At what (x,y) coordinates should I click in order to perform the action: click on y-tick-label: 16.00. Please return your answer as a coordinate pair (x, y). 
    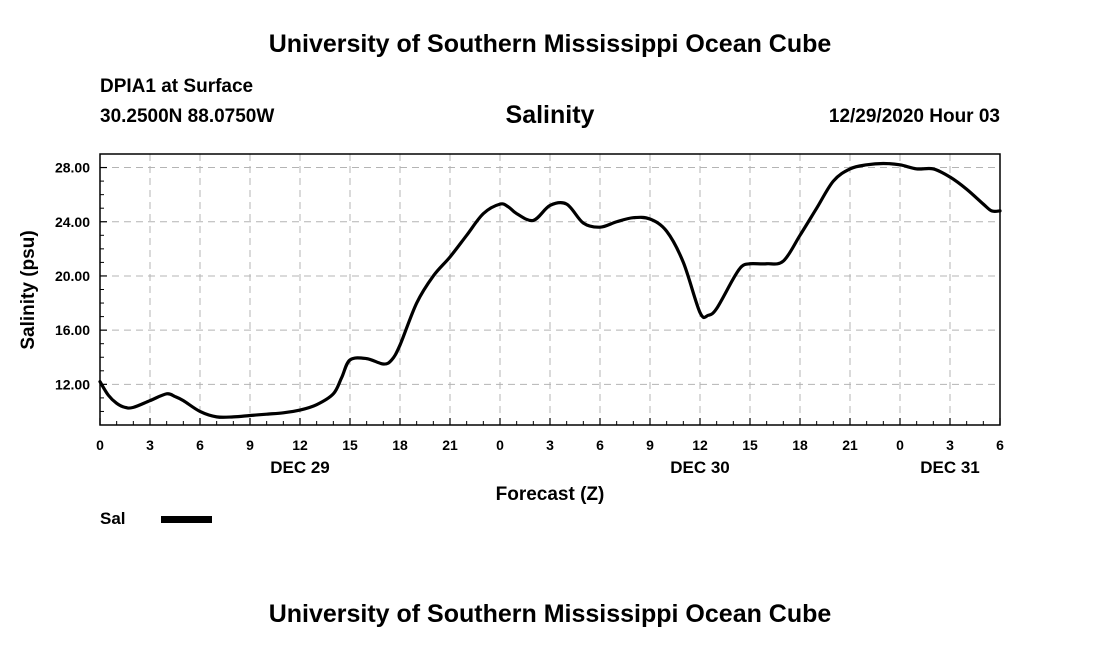
    Looking at the image, I should click on (72, 330).